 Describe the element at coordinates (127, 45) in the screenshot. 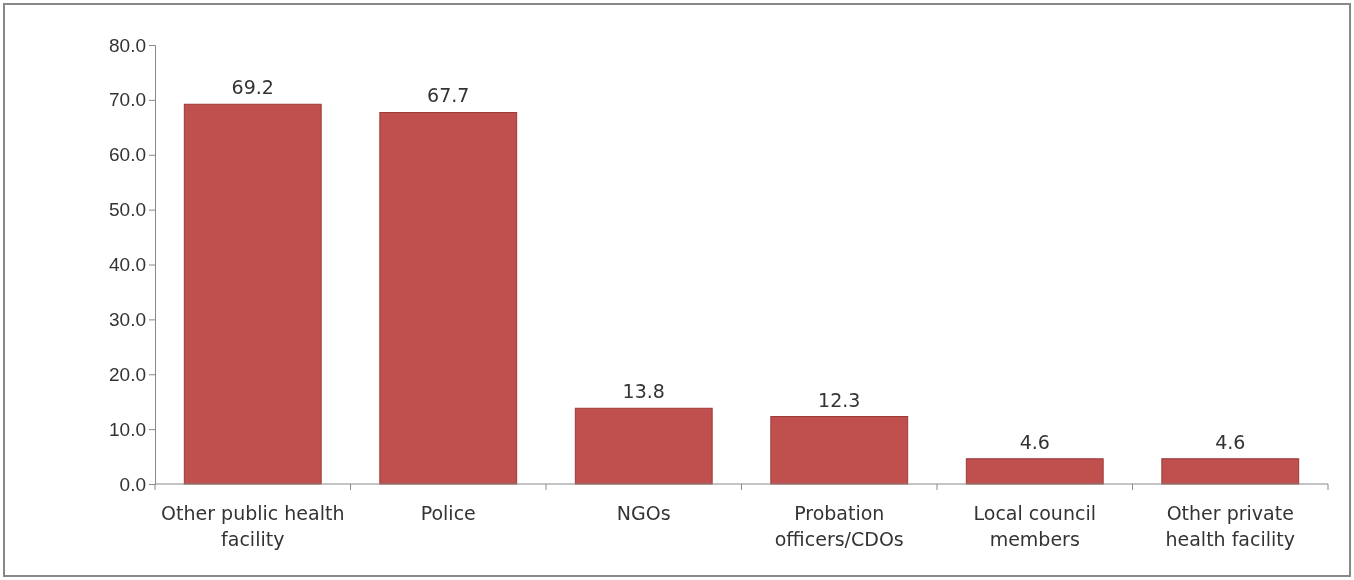

I see `y-tick-label: 80.0` at that location.